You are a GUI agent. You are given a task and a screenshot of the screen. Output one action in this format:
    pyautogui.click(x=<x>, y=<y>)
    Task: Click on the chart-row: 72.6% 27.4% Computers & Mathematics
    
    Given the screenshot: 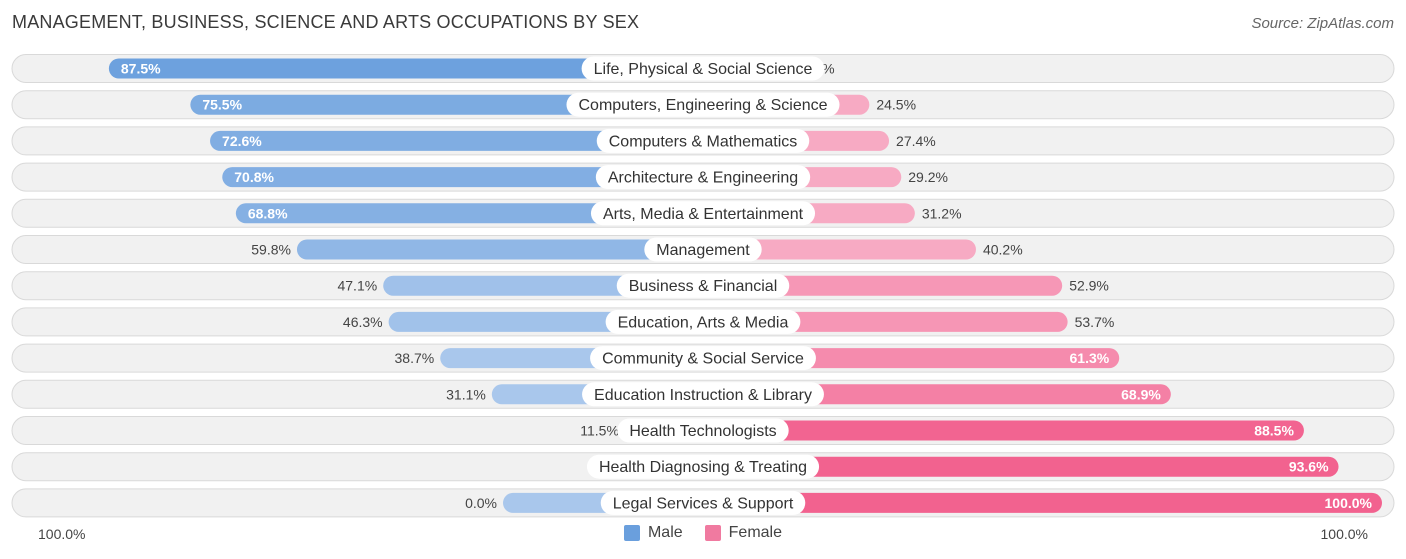 What is the action you would take?
    pyautogui.click(x=703, y=141)
    